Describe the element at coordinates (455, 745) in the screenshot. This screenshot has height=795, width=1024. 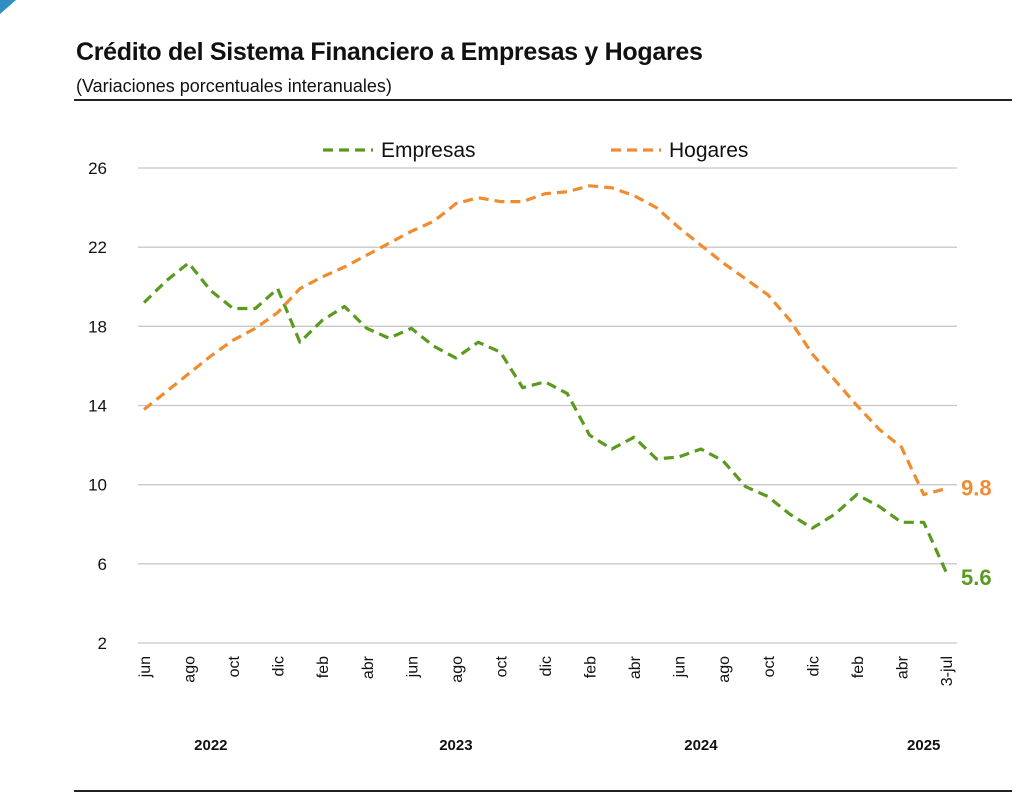
I see `year-label: 2023` at that location.